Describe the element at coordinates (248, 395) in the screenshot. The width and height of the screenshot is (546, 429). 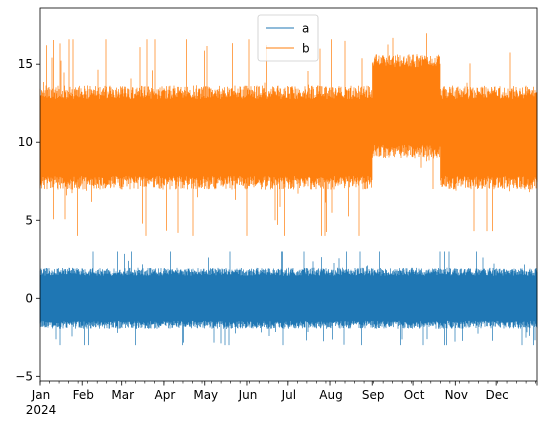
I see `x-tick-label: Jun` at that location.